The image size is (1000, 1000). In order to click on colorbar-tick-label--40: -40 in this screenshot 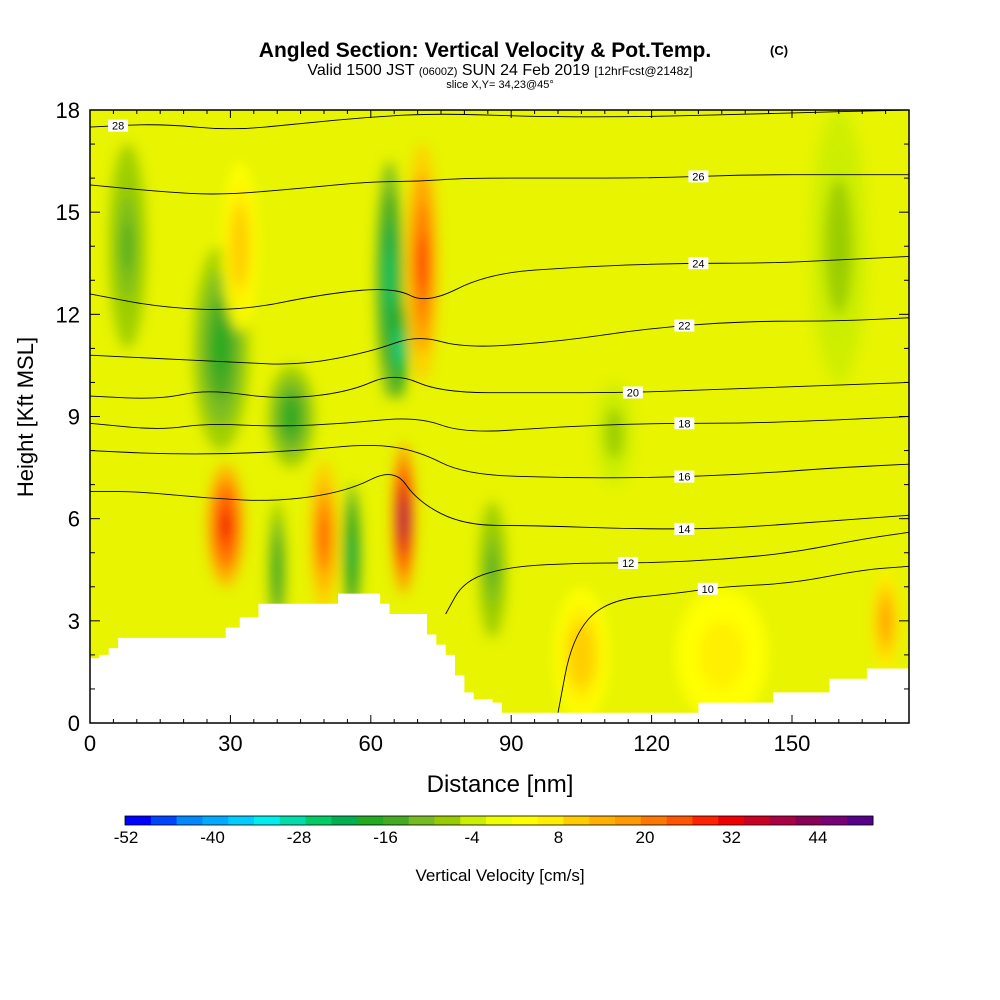, I will do `click(212, 837)`.